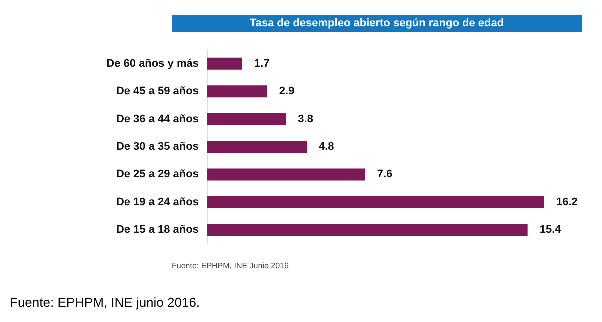  What do you see at coordinates (262, 64) in the screenshot?
I see `data-label: 1.7` at bounding box center [262, 64].